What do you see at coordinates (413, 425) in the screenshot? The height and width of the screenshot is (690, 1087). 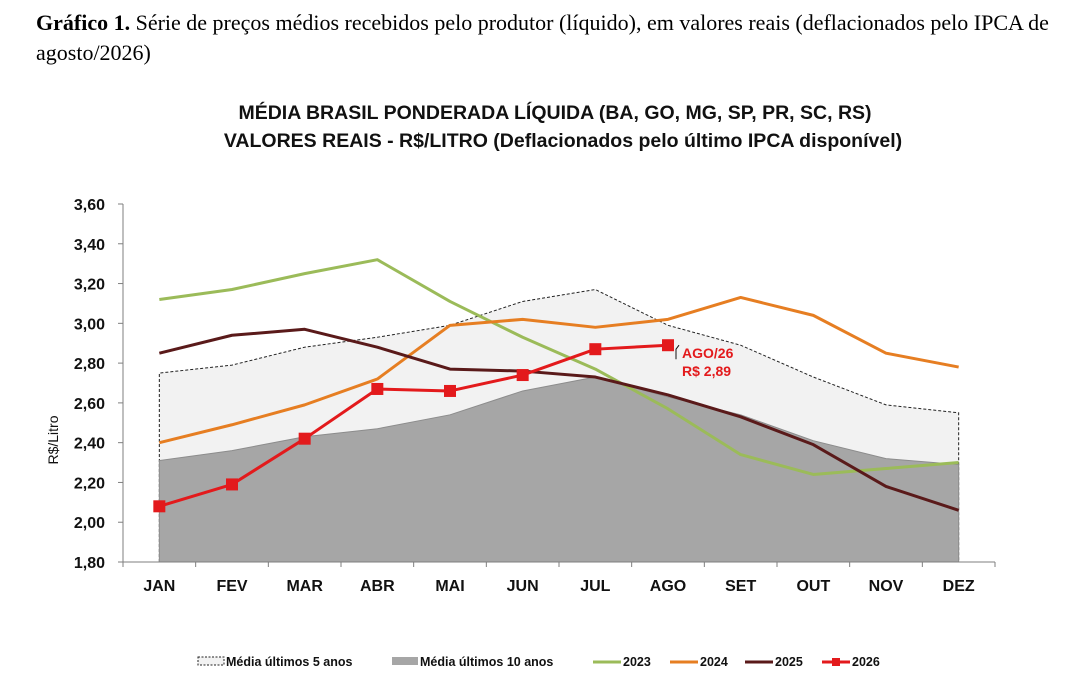 I see `series-line-2026` at bounding box center [413, 425].